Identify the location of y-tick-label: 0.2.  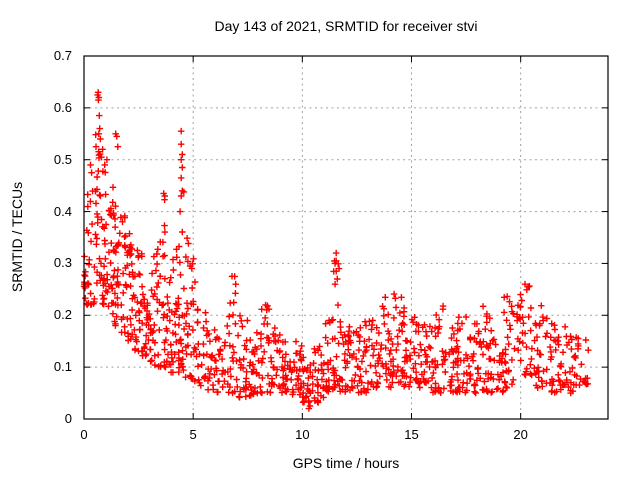
(62, 315).